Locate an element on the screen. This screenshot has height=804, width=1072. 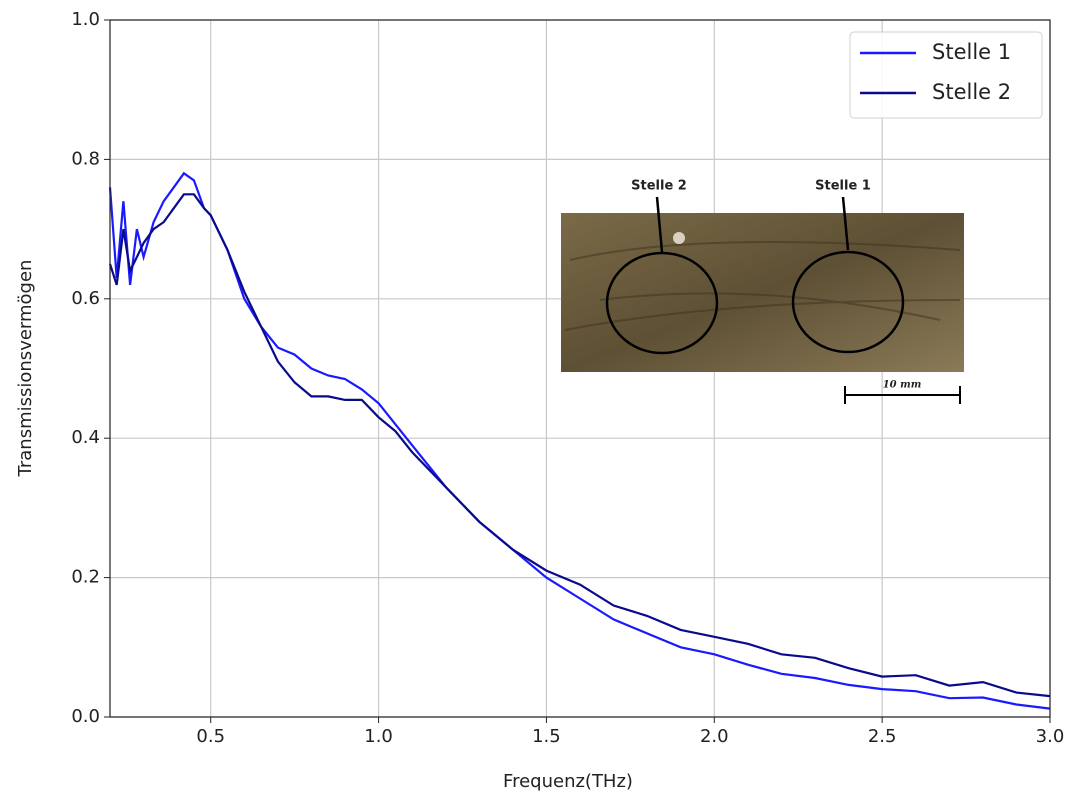
x-tick-label: 1.5 is located at coordinates (546, 736).